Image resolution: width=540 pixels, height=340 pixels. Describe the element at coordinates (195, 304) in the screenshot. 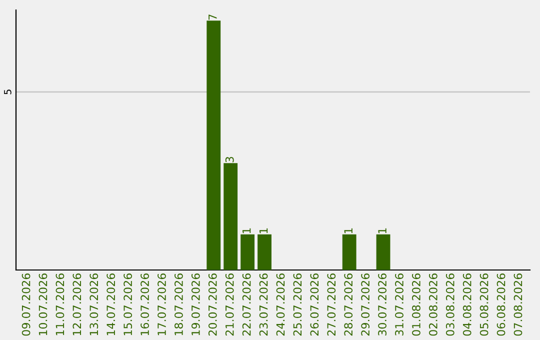

I see `x-tick-label: 19.07.2026` at that location.